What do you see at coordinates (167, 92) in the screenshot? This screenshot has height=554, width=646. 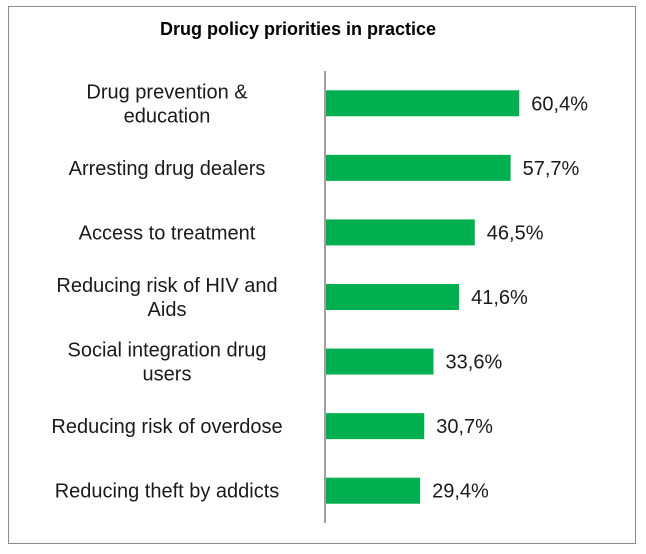 I see `category-label-line: Drug prevention &` at bounding box center [167, 92].